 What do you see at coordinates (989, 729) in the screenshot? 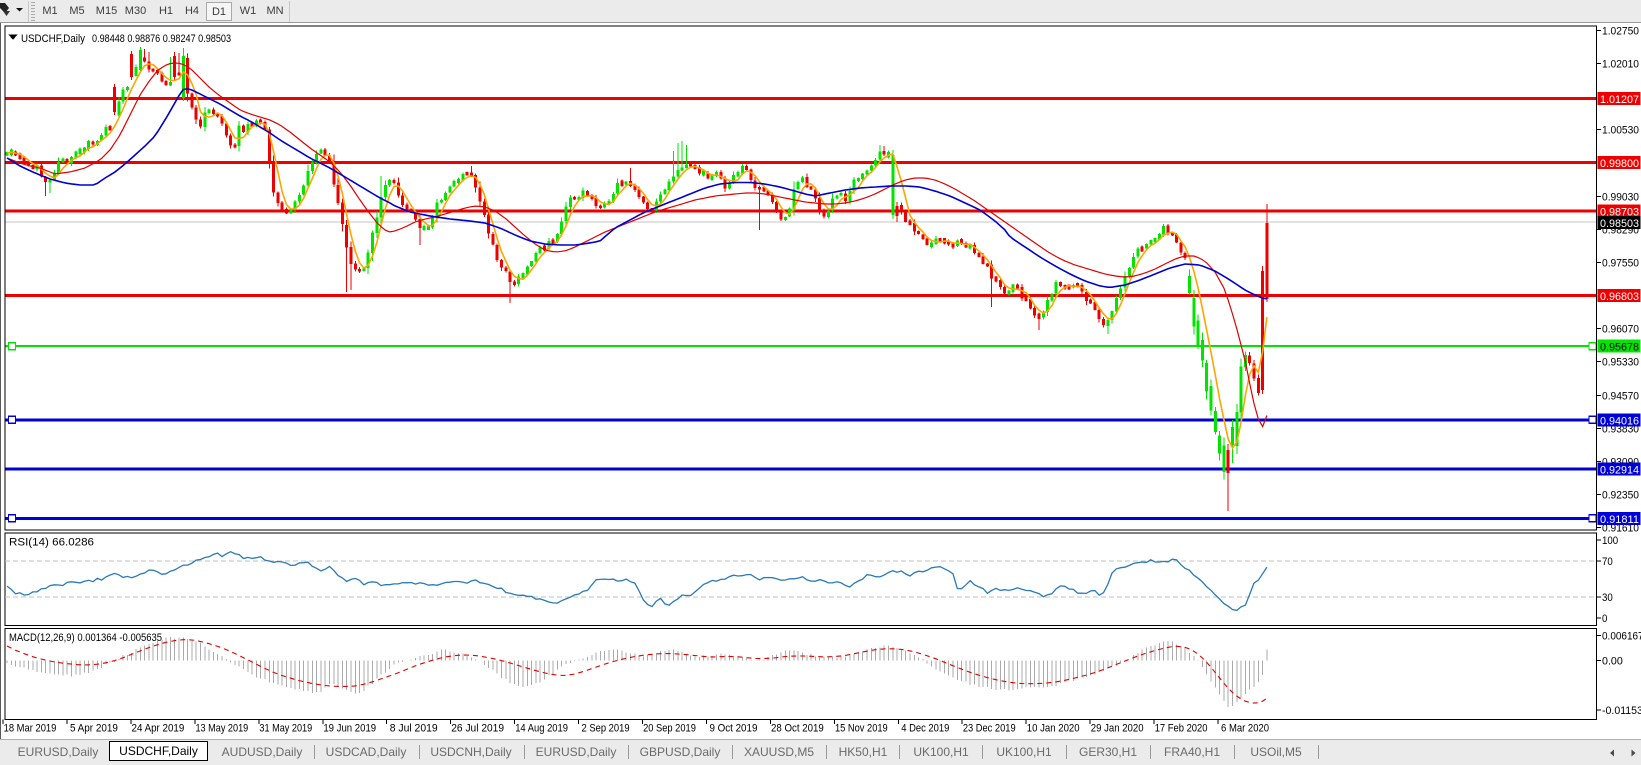
I see `svg-text: 23 Dec 2019` at bounding box center [989, 729].